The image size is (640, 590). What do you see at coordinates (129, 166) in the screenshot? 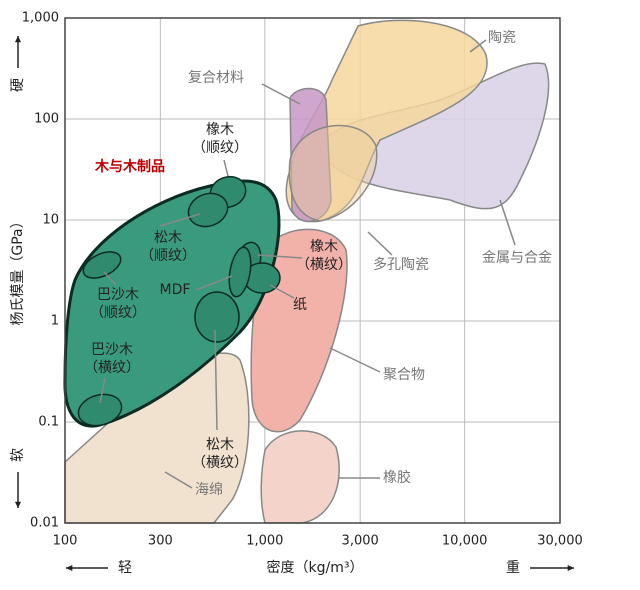
I see `region-label: 木与木制品` at bounding box center [129, 166].